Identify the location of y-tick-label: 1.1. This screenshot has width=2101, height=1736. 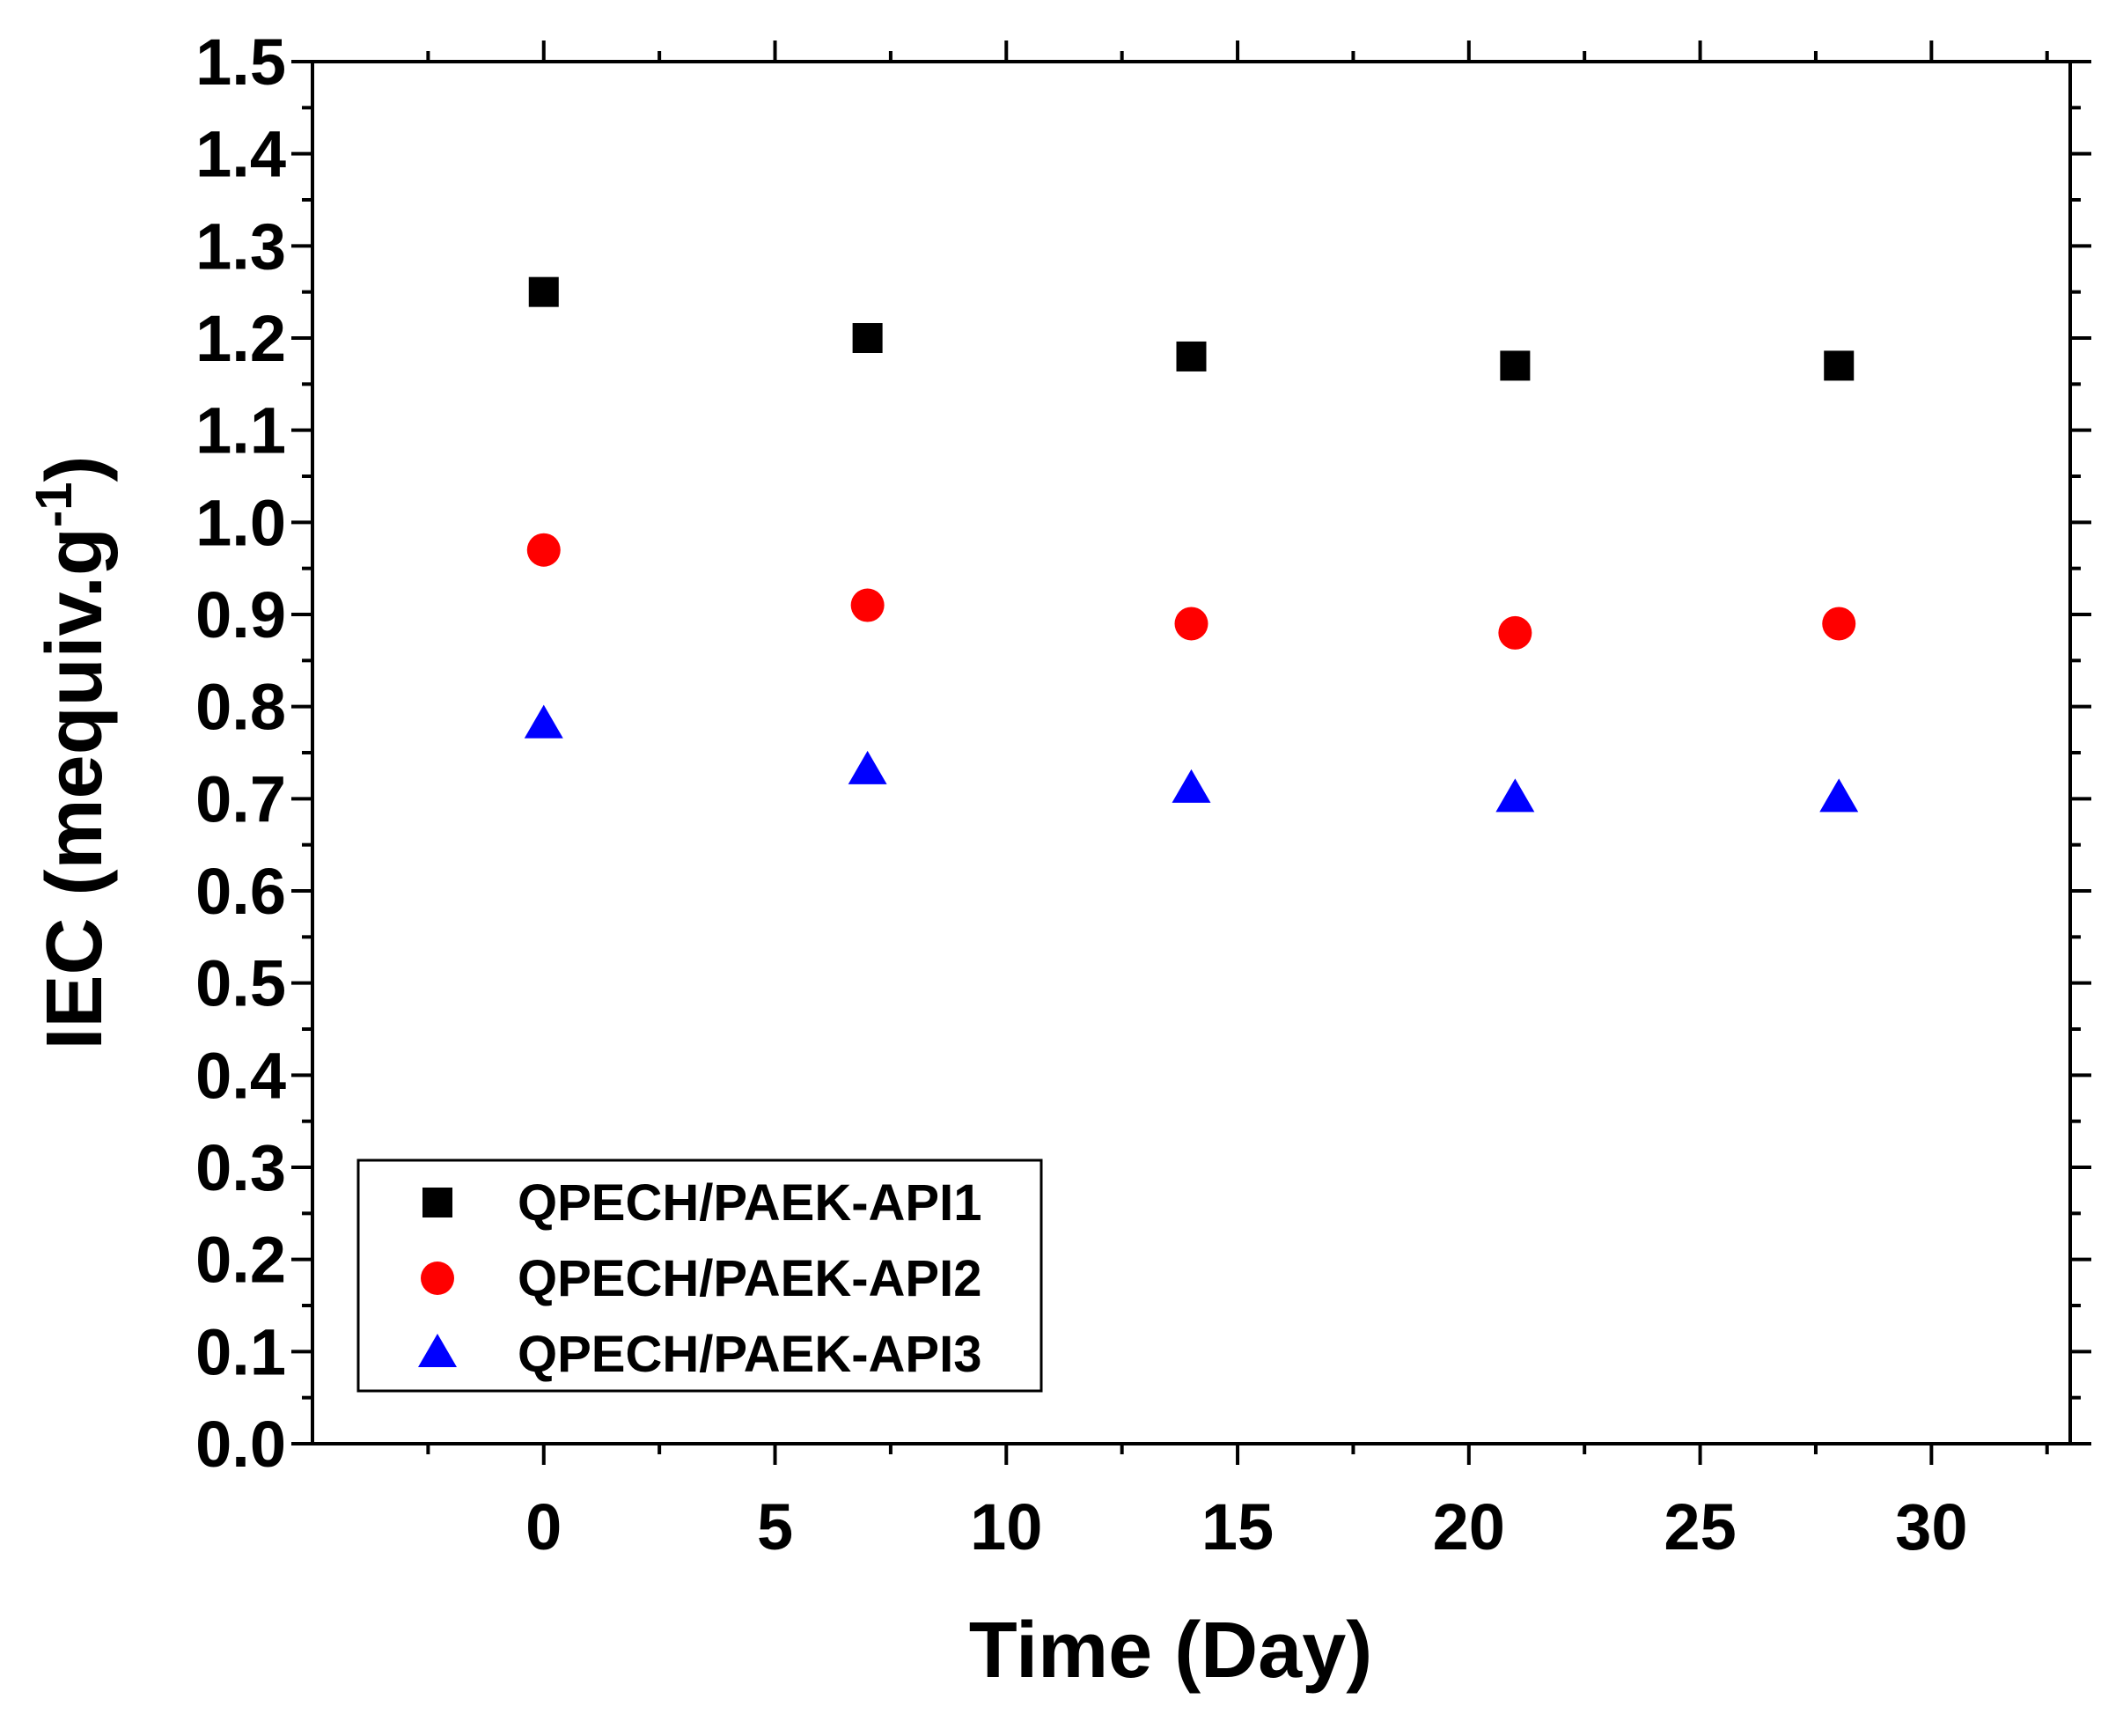
(240, 430).